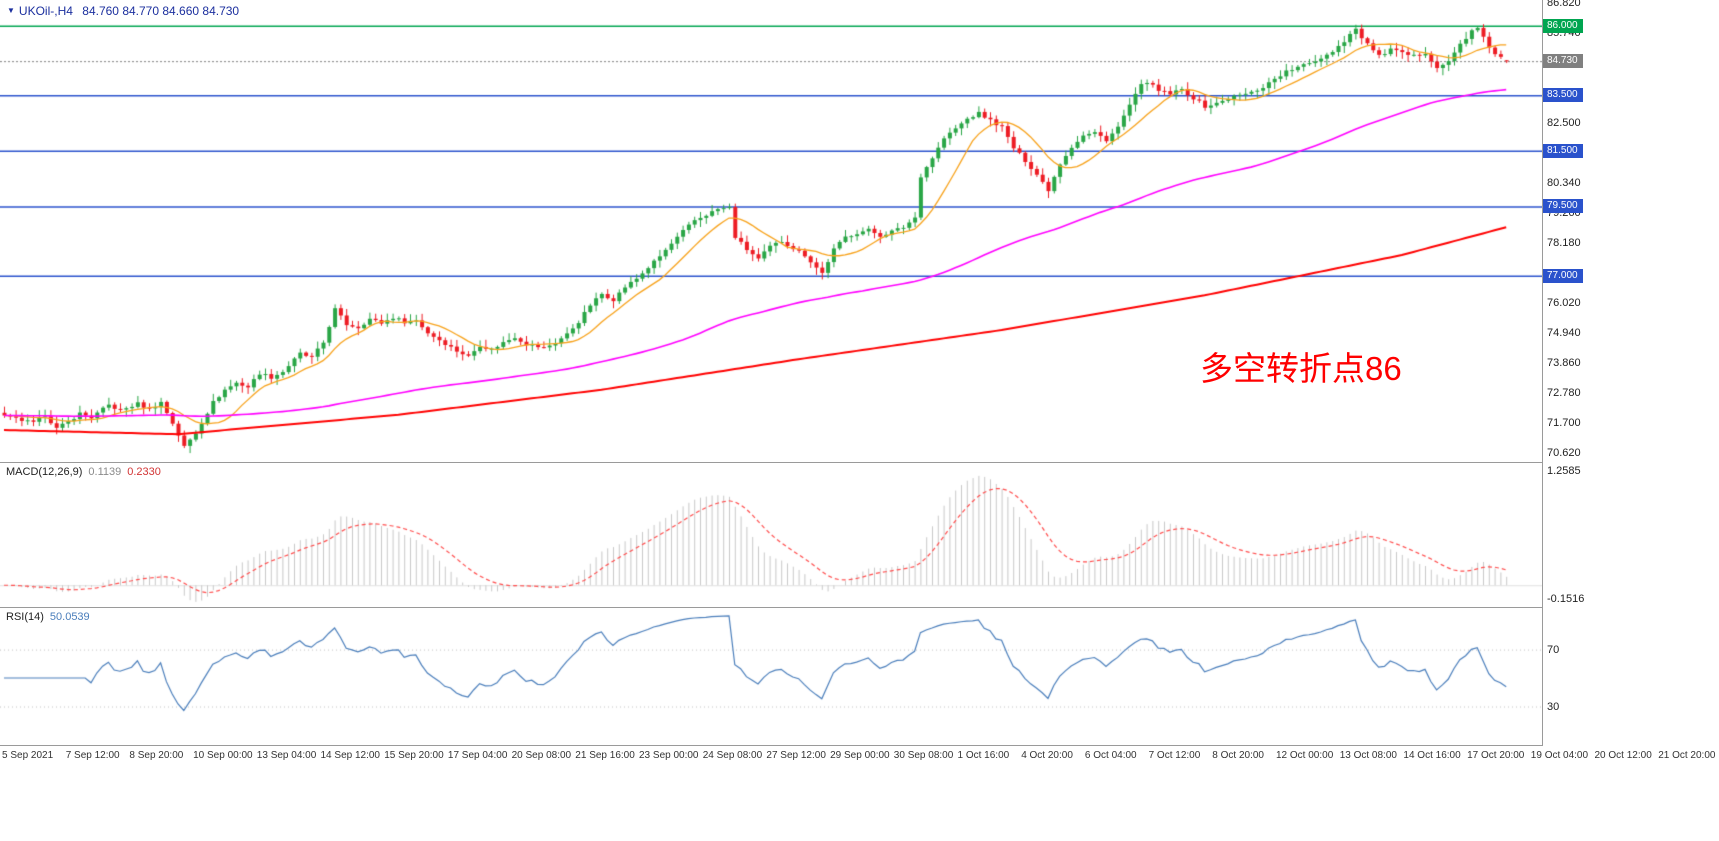 The image size is (1719, 841). I want to click on macd-label: MACD(12,26,9) 0.1139 0.2330, so click(83, 472).